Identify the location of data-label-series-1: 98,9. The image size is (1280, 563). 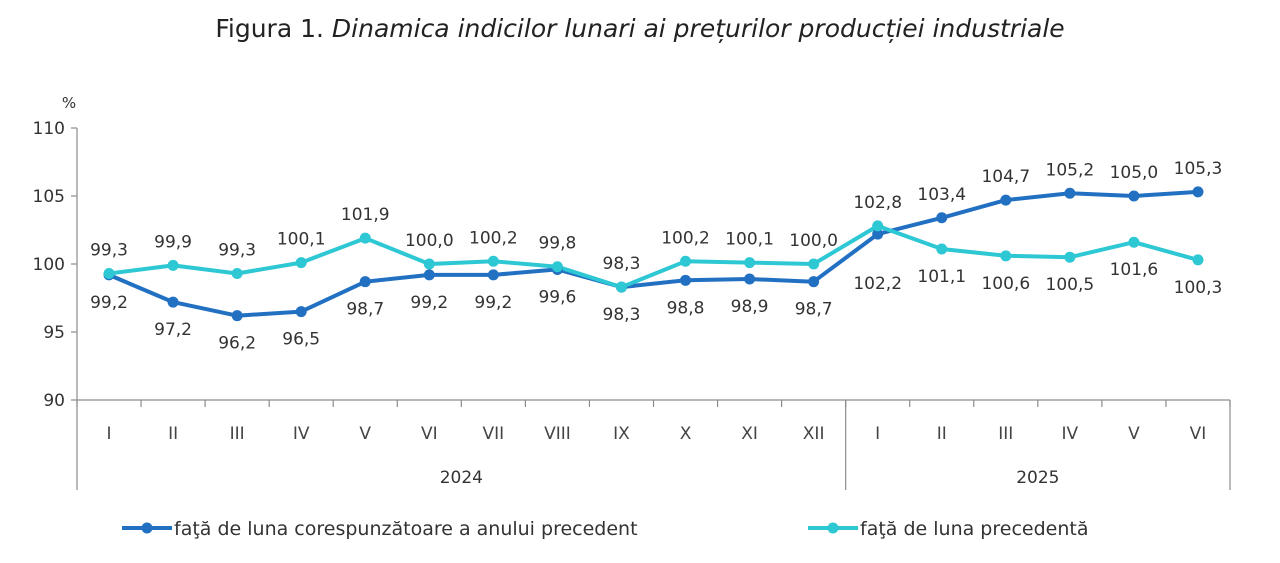
(750, 307).